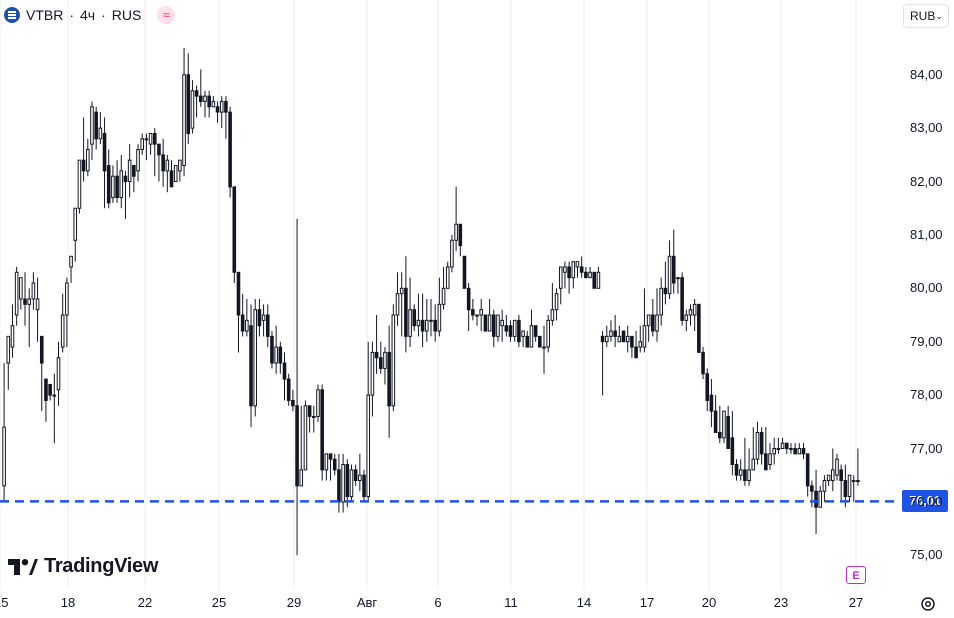 Image resolution: width=954 pixels, height=618 pixels. Describe the element at coordinates (856, 575) in the screenshot. I see `earnings-icon: E` at that location.